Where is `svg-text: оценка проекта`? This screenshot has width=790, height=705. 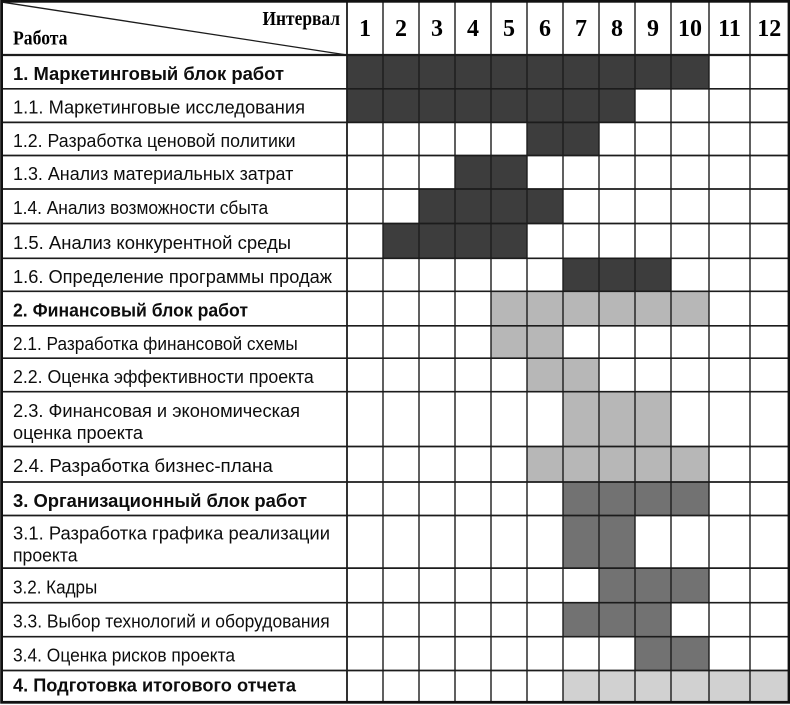
svg-text: оценка проекта is located at coordinates (78, 432).